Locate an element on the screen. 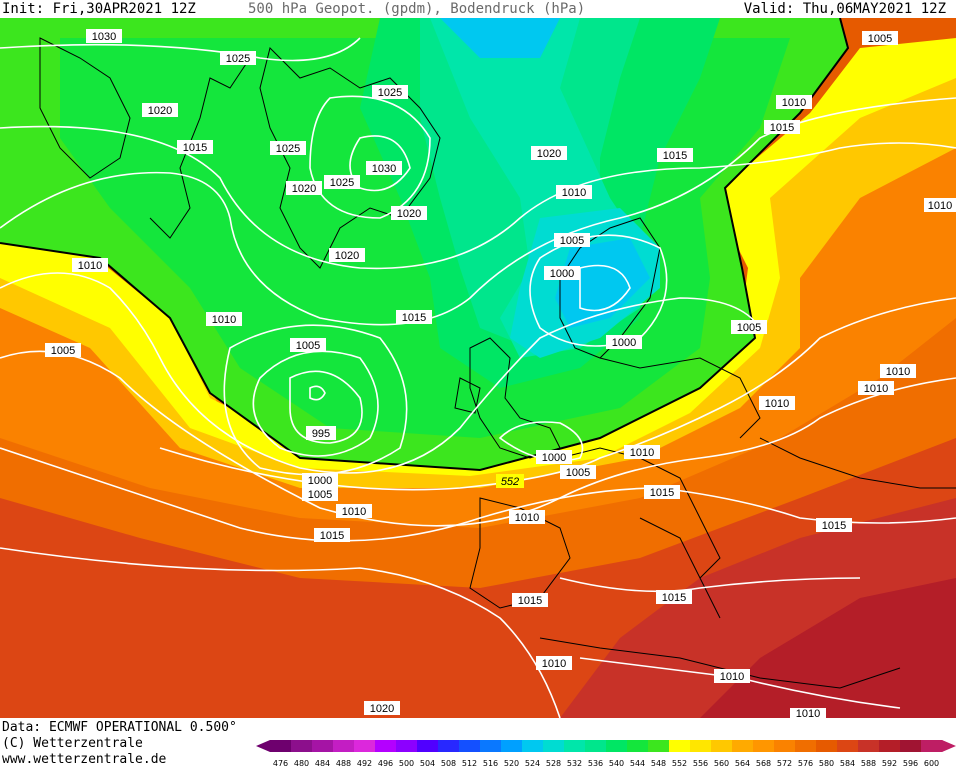 This screenshot has height=768, width=956. legend-tick-label: 528 is located at coordinates (553, 763).